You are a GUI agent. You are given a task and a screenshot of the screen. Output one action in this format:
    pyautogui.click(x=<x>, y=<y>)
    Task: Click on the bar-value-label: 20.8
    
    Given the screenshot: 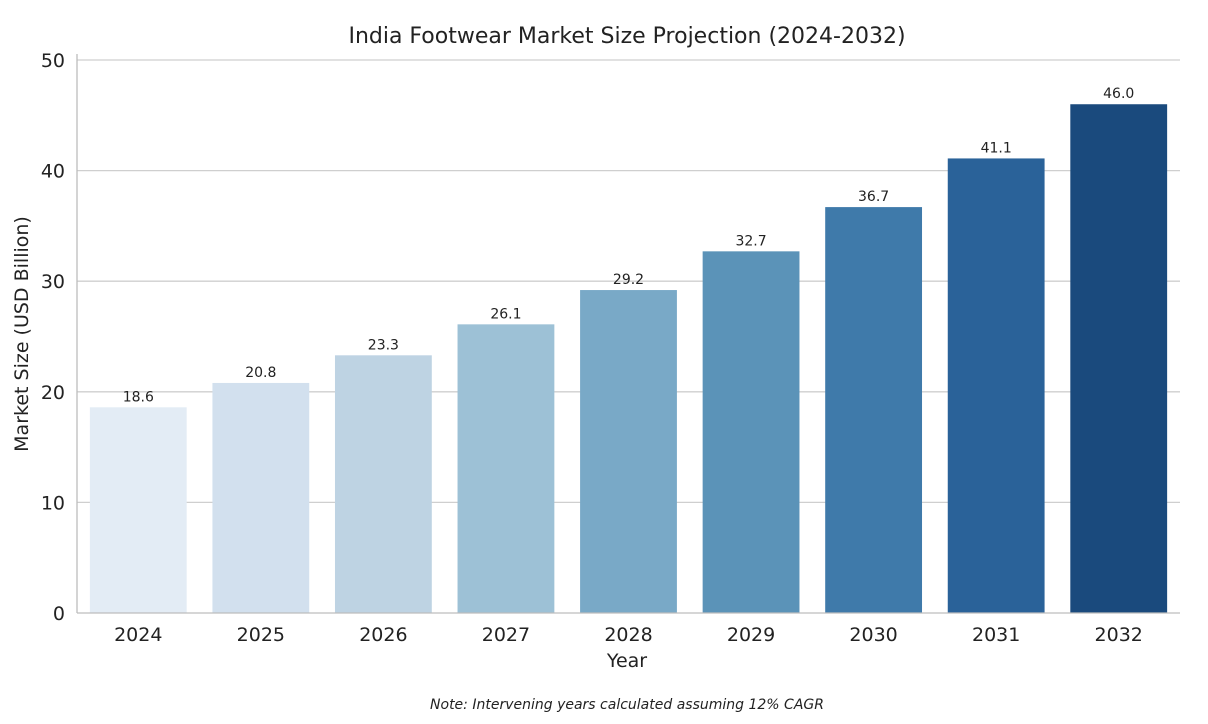 What is the action you would take?
    pyautogui.click(x=260, y=373)
    